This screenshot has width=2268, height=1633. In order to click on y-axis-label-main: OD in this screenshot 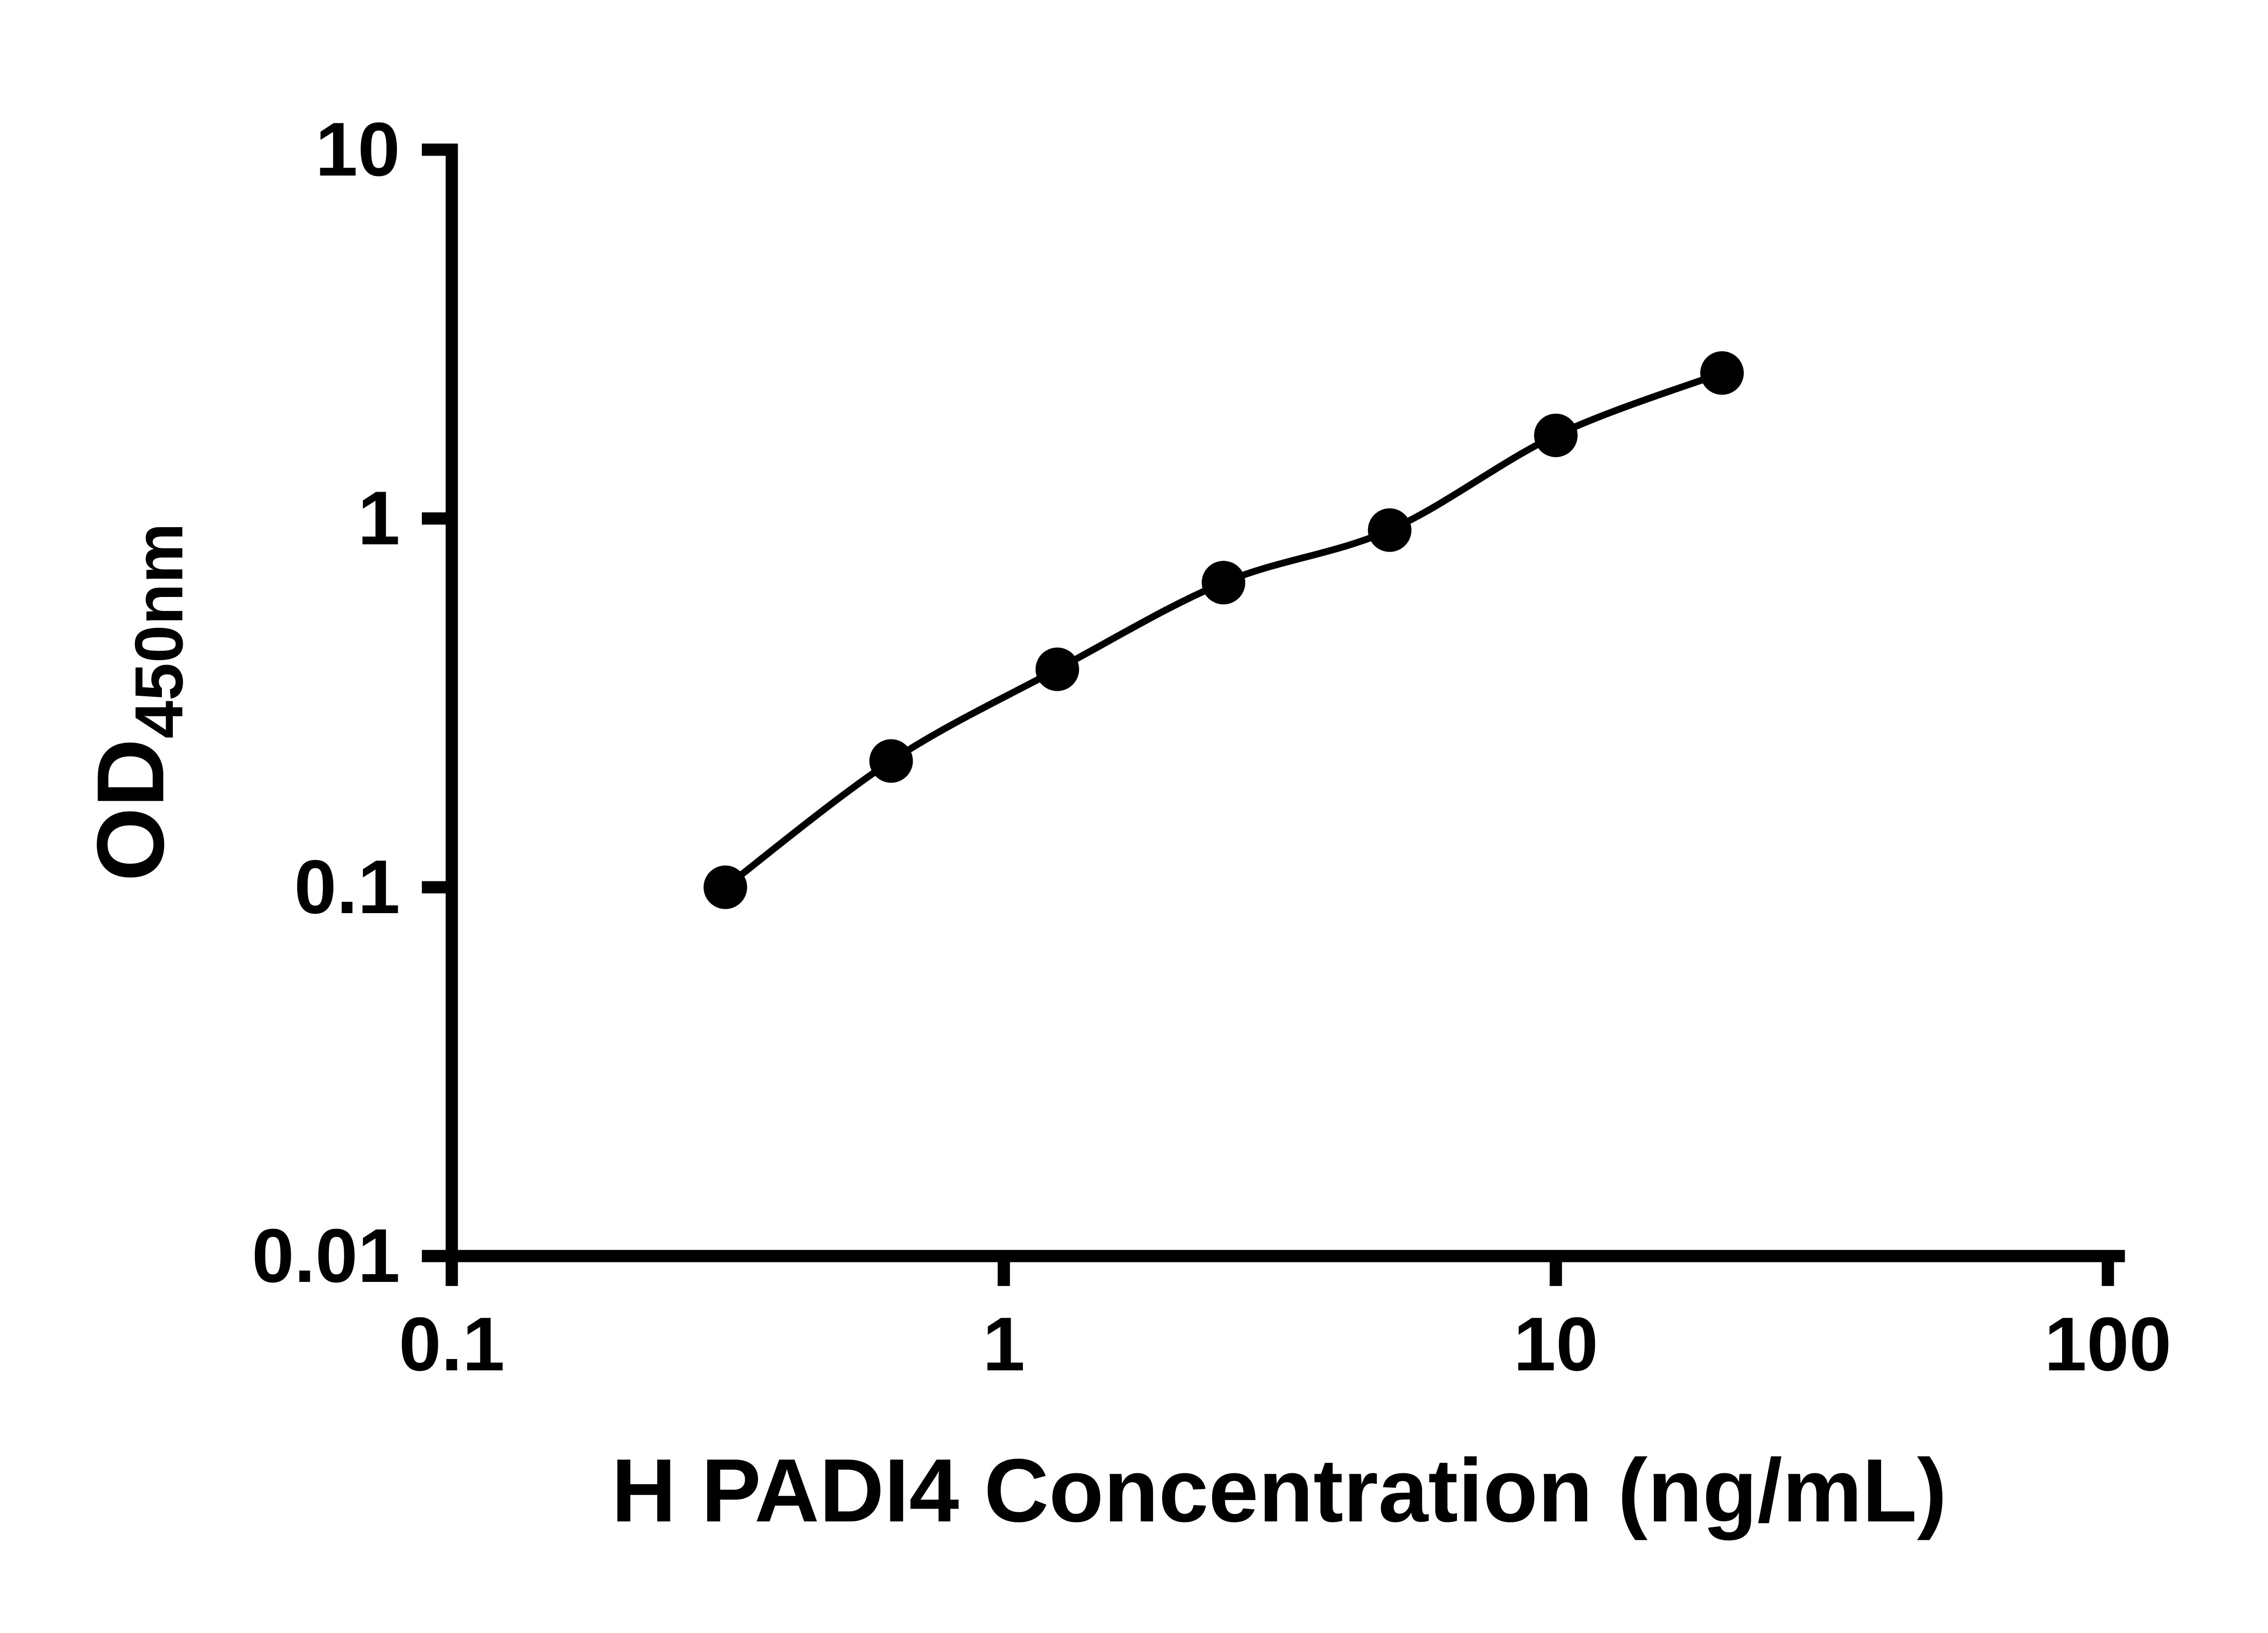, I will do `click(130, 809)`.